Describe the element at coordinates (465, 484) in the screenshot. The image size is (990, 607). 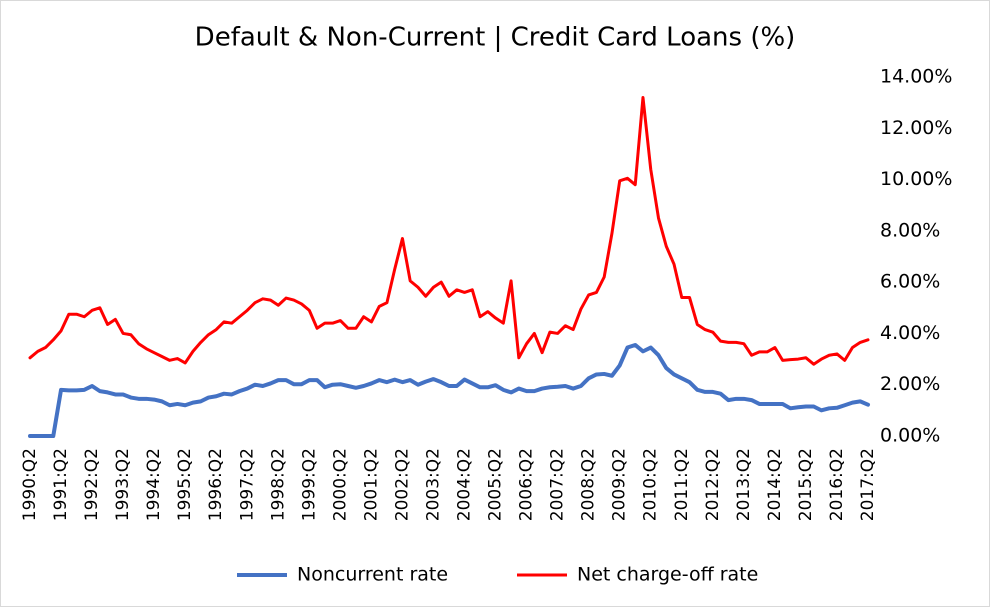
I see `x-tick-label: 2004:Q2` at that location.